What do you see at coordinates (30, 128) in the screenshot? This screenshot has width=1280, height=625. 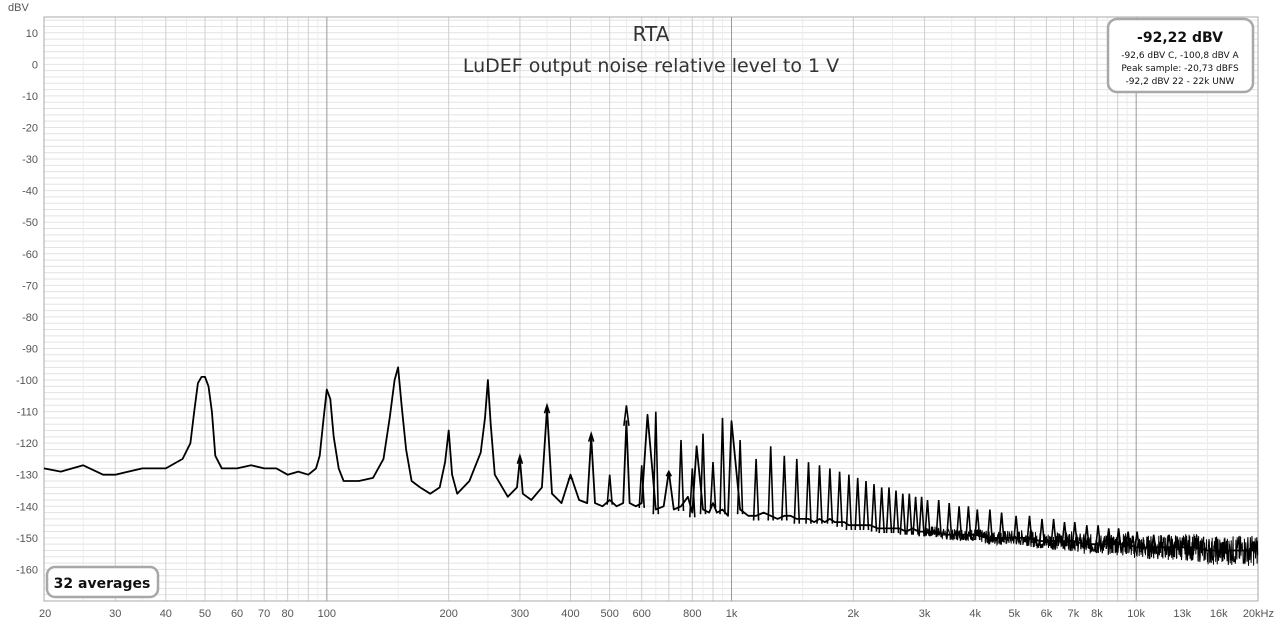 I see `y-tick-label: -20` at bounding box center [30, 128].